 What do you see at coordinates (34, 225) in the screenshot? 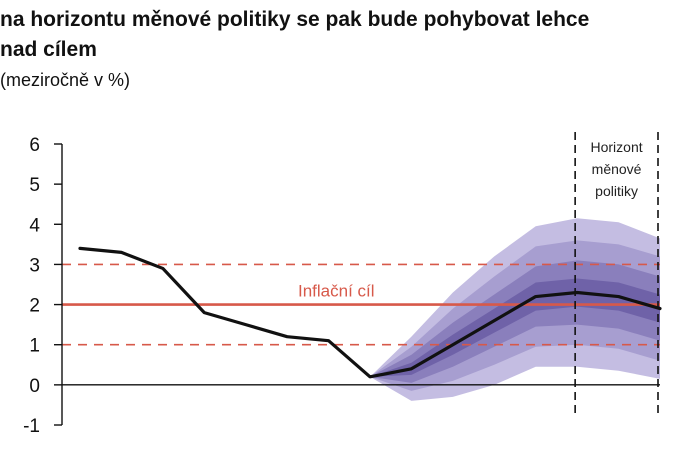
I see `y-tick-label: 4` at bounding box center [34, 225].